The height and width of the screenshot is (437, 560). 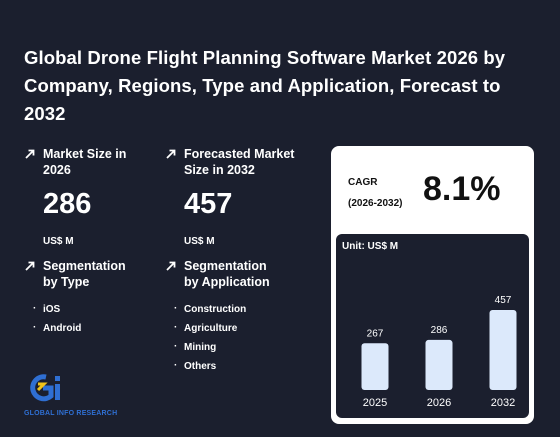 I want to click on forecast-value: 457, so click(x=208, y=204).